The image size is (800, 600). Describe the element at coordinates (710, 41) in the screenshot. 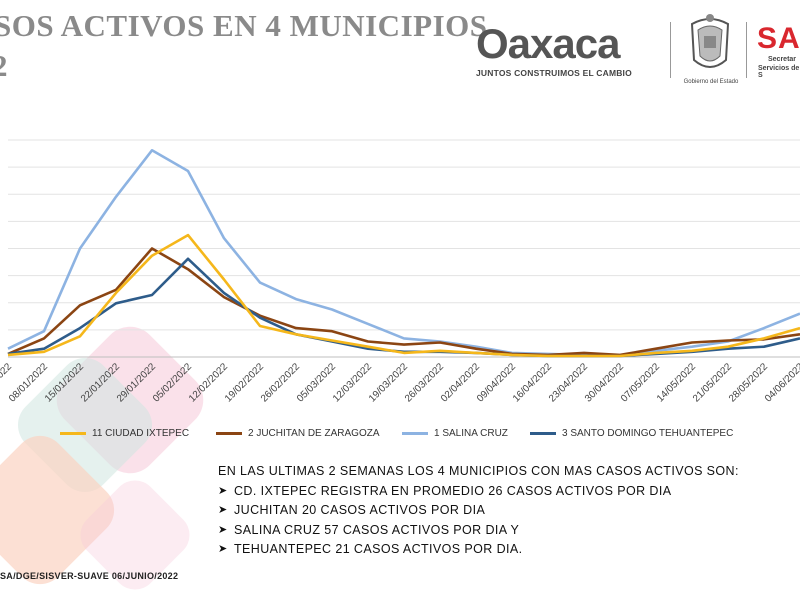

I see `state-seal-icon` at that location.